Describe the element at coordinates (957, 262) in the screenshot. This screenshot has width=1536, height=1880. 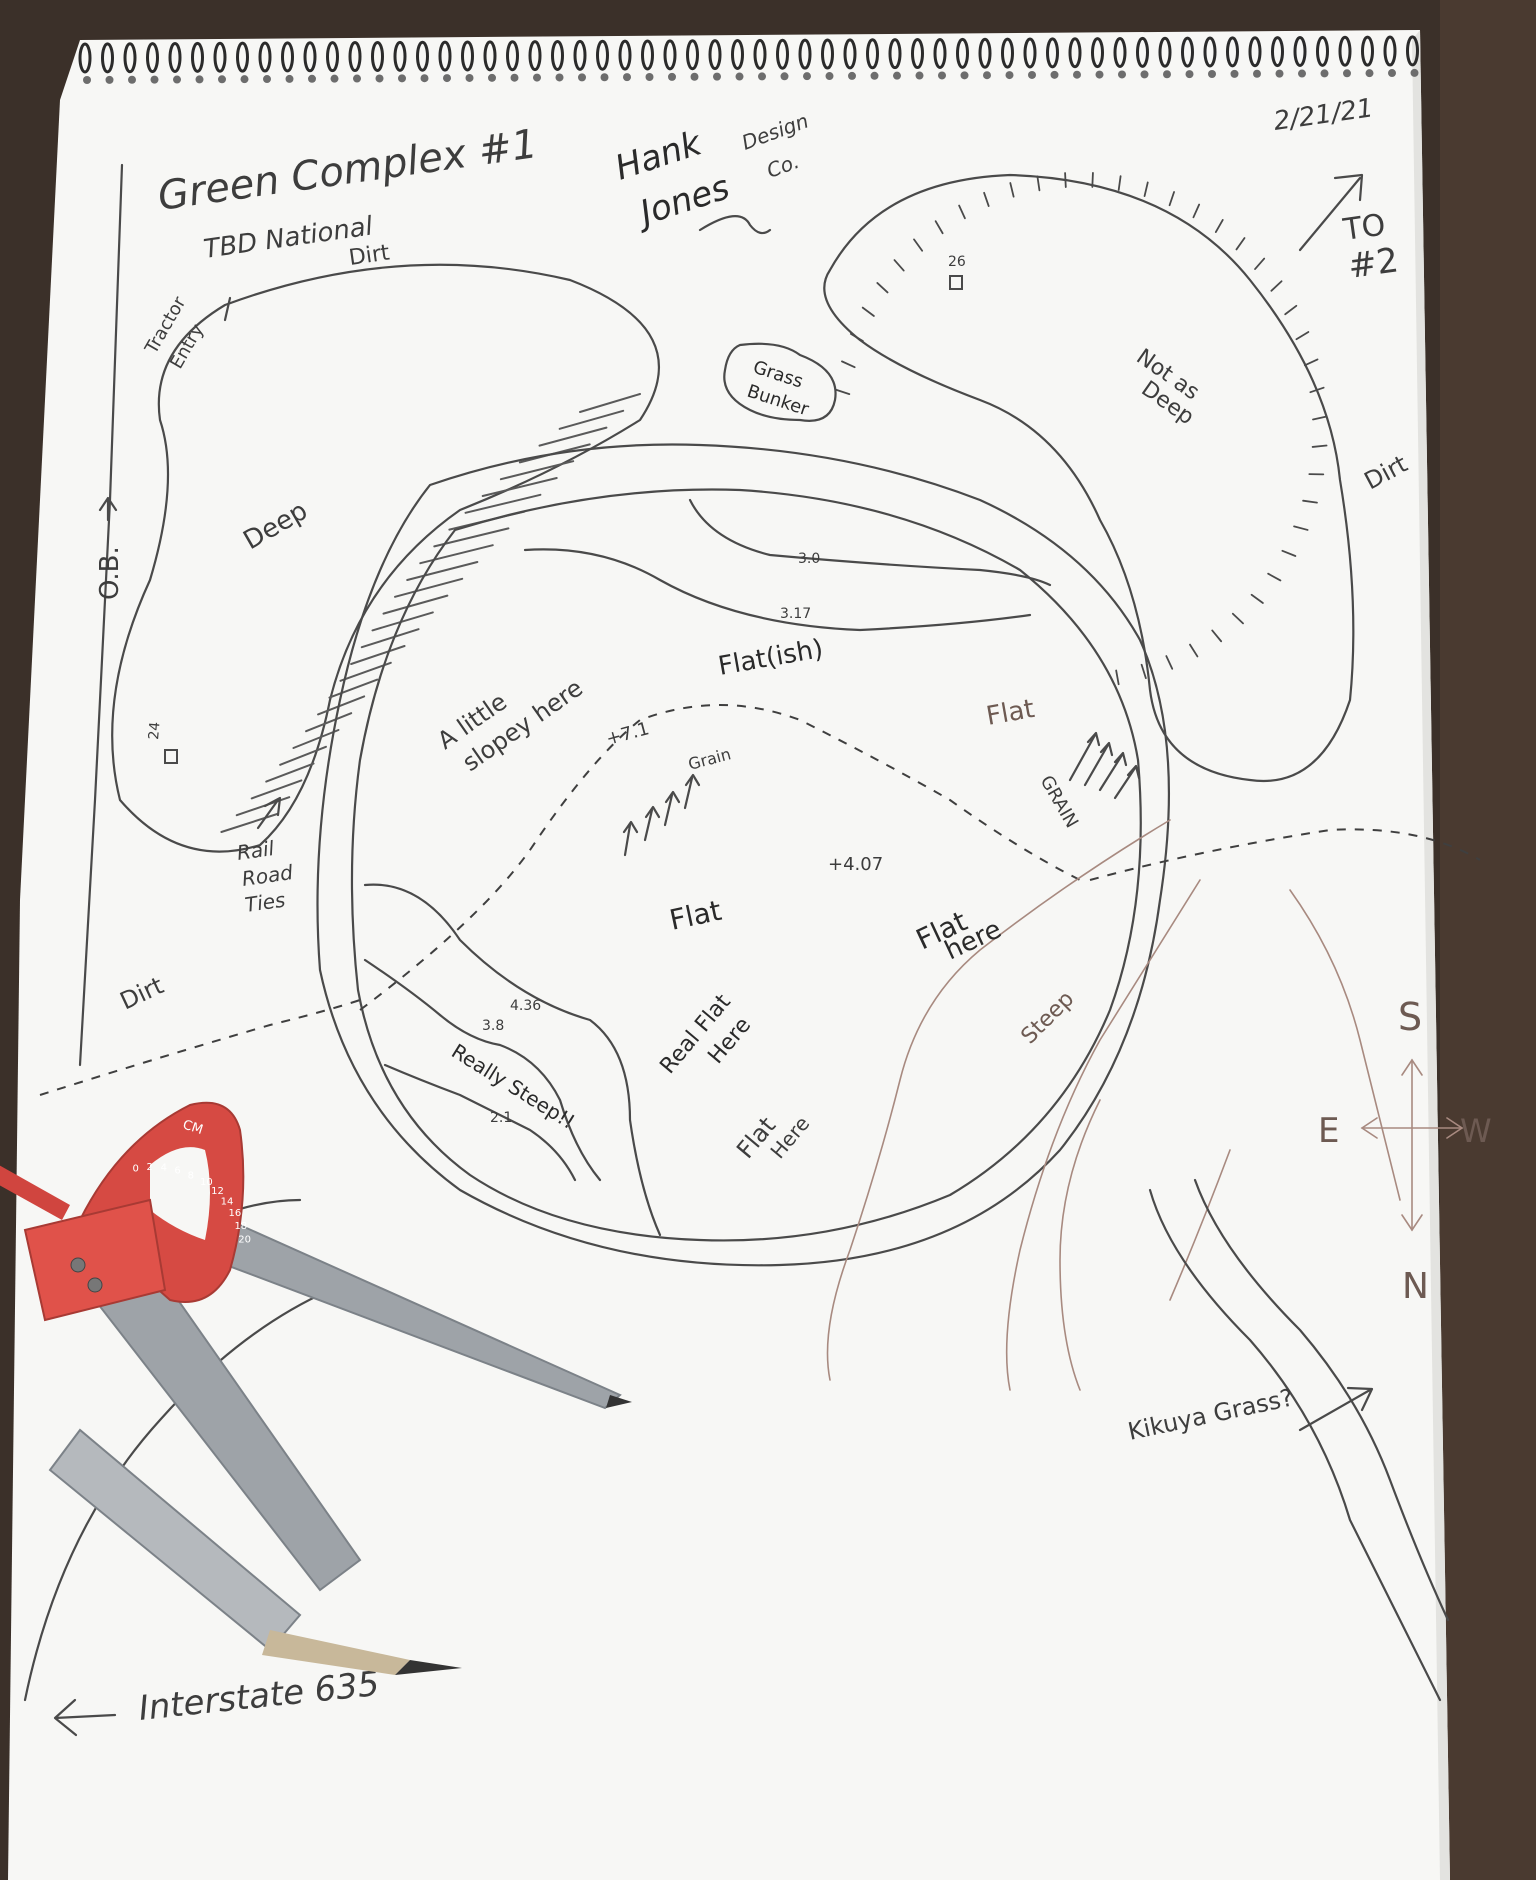
I see `marker-right-number: 26` at that location.